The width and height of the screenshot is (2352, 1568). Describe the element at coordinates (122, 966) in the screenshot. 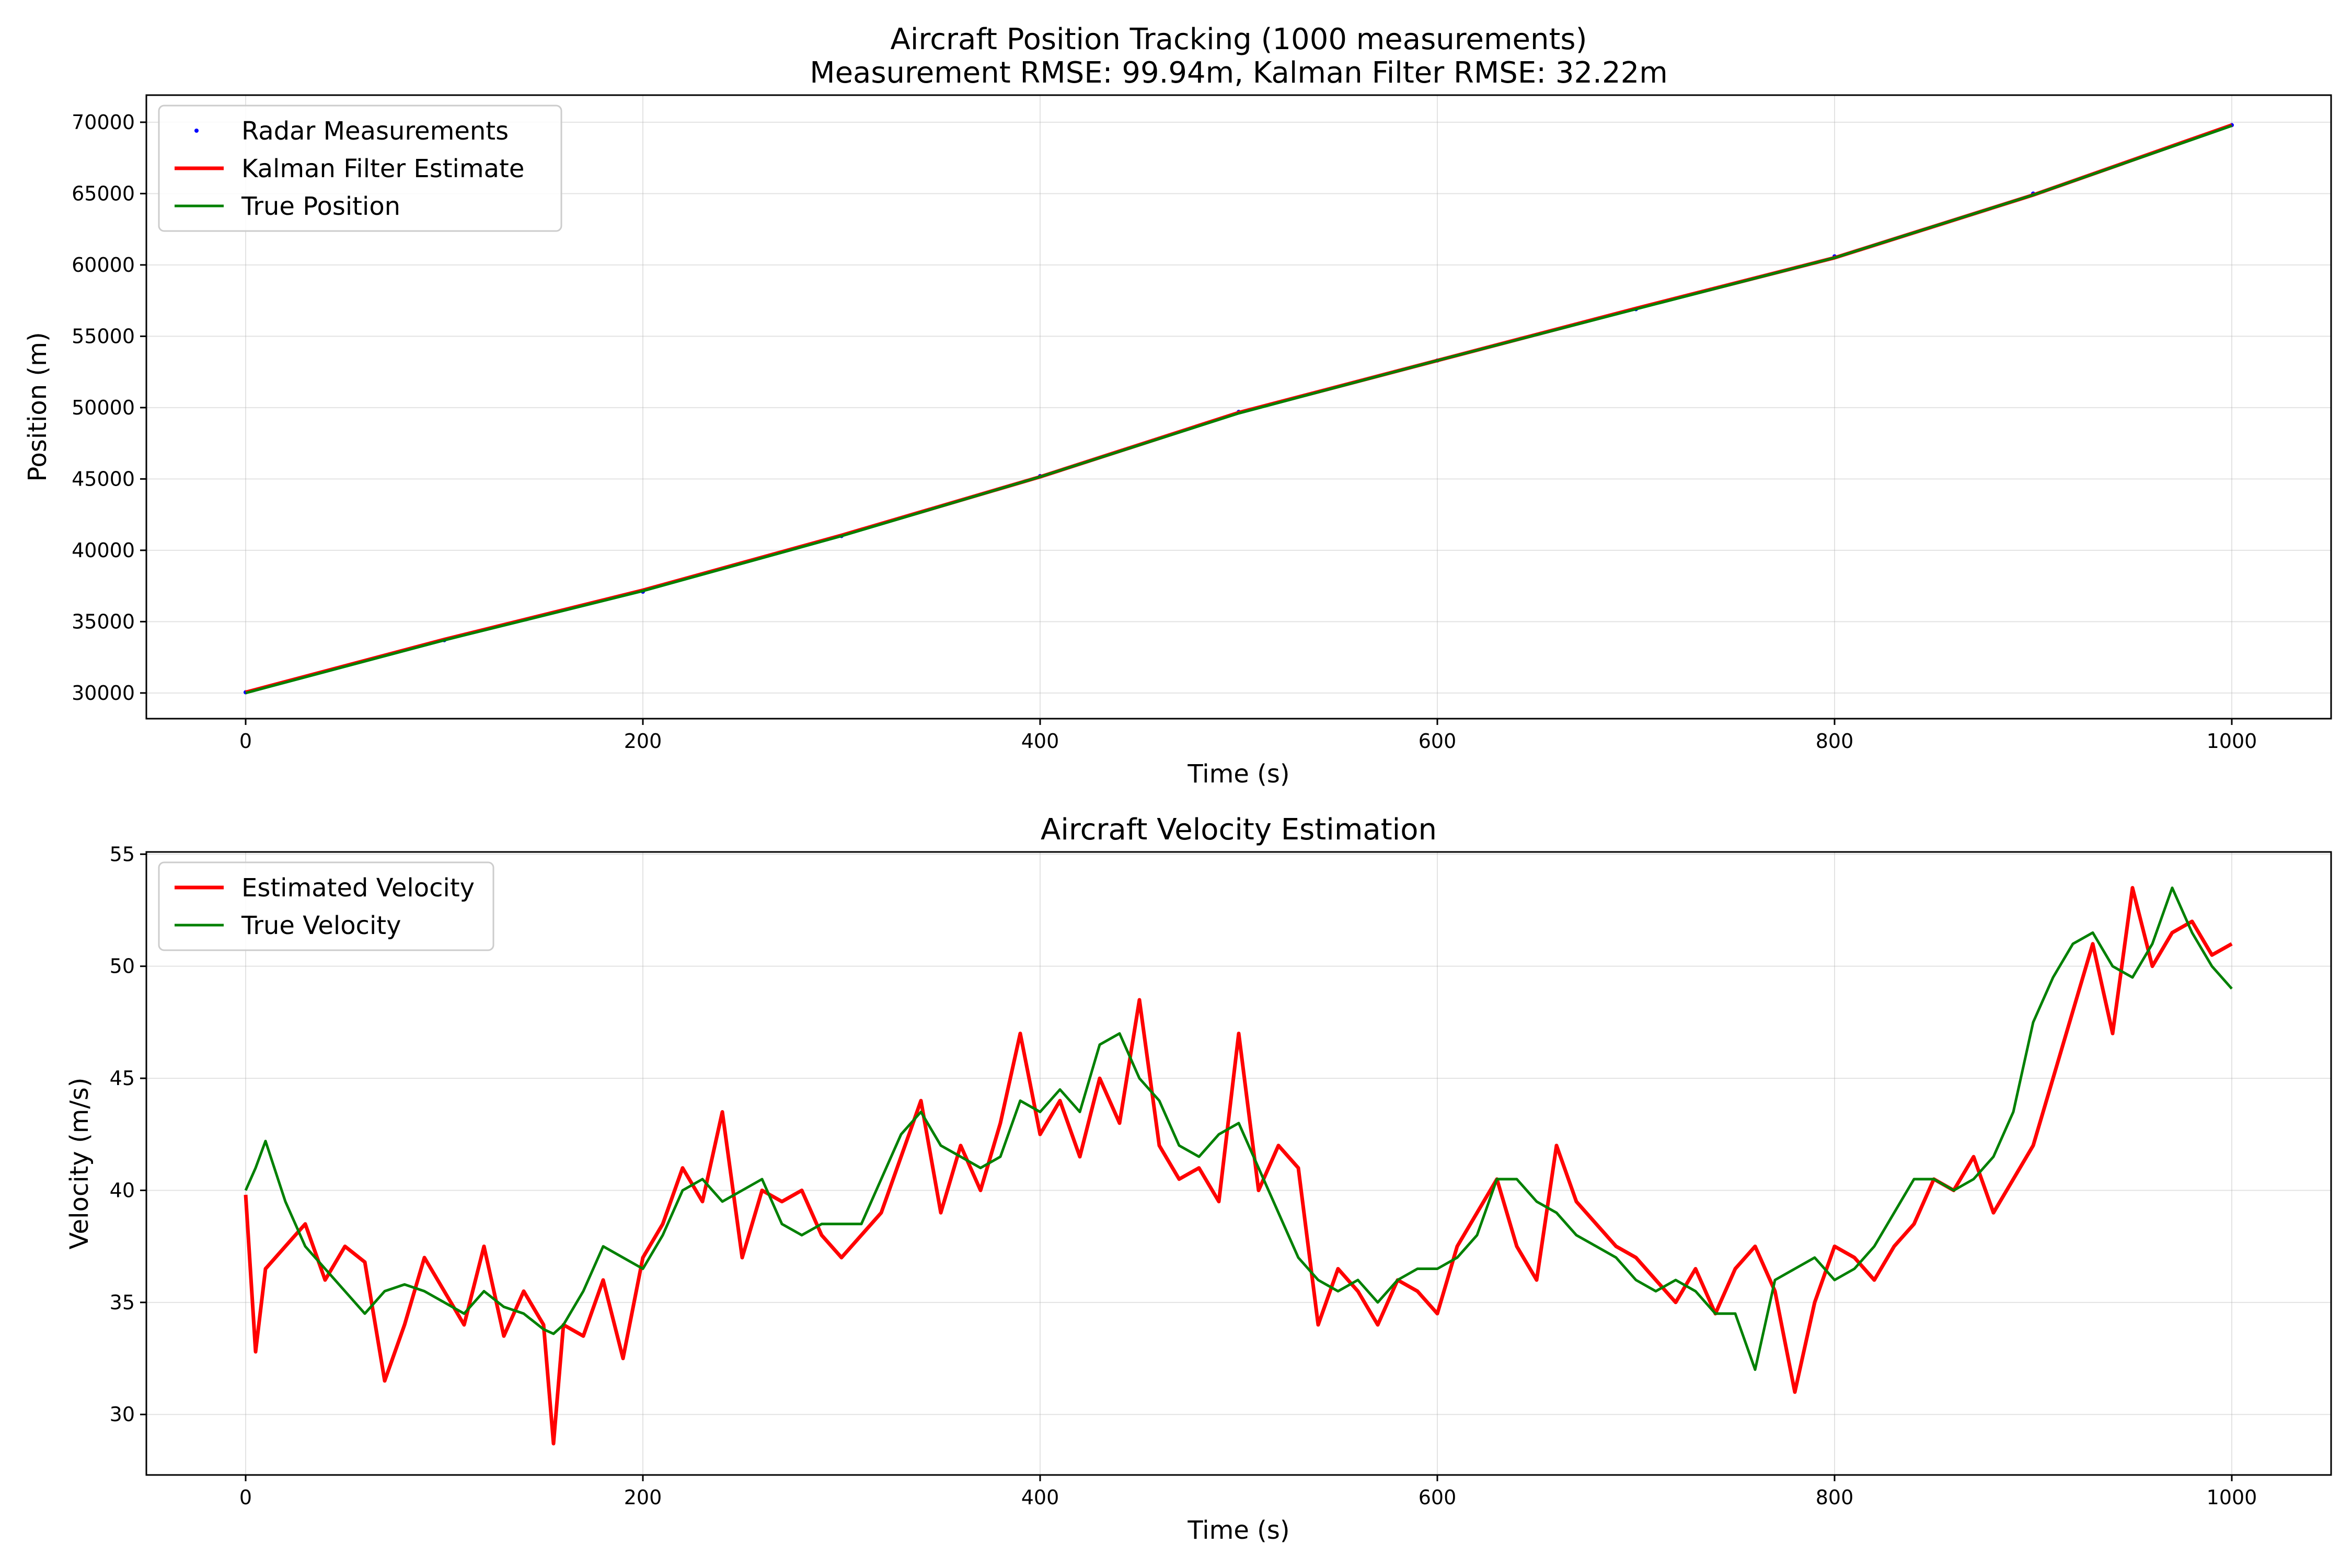

I see `y-tick-label: 50` at that location.